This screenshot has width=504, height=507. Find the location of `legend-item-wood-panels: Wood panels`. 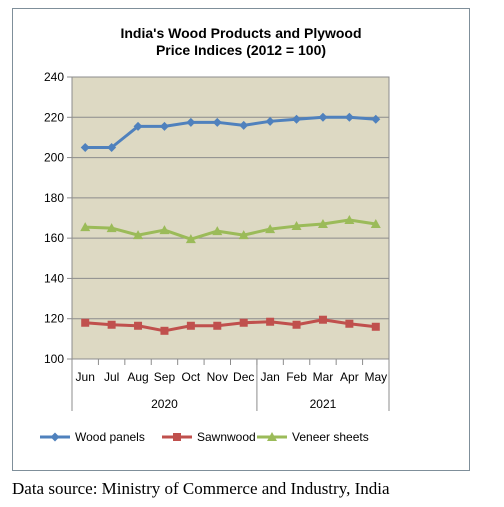

legend-item-wood-panels: Wood panels is located at coordinates (92, 437).